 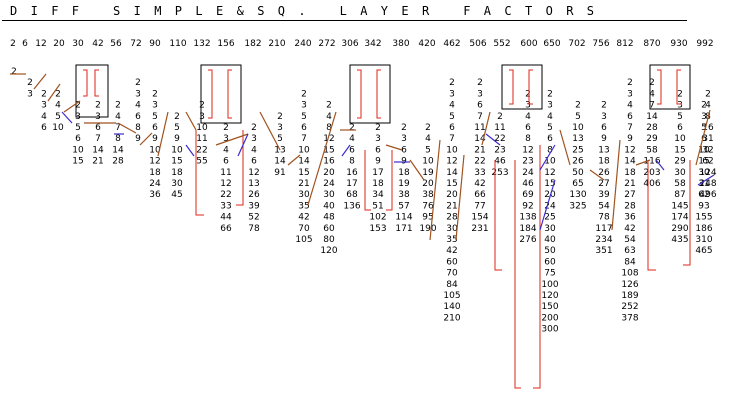 What do you see at coordinates (604, 218) in the screenshot?
I see `factor-value: 78` at bounding box center [604, 218].